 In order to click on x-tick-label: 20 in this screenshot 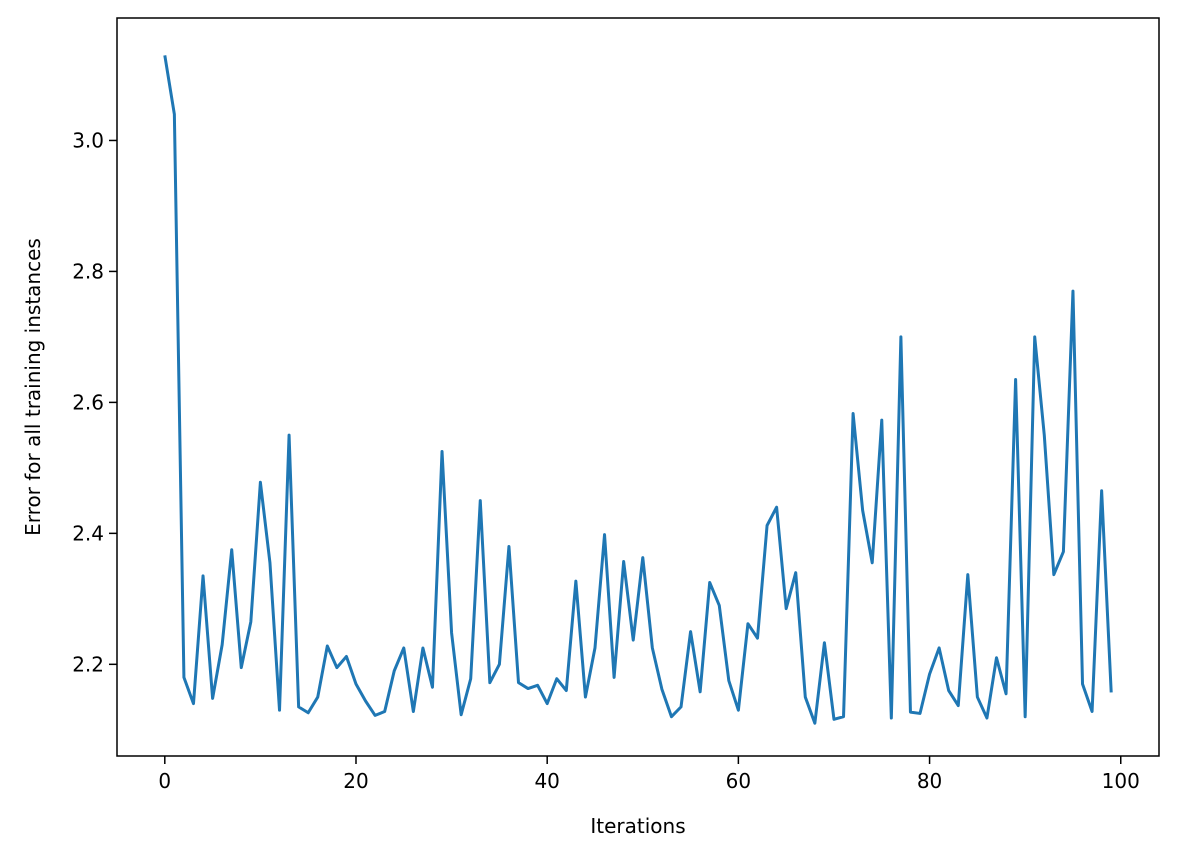, I will do `click(355, 781)`.